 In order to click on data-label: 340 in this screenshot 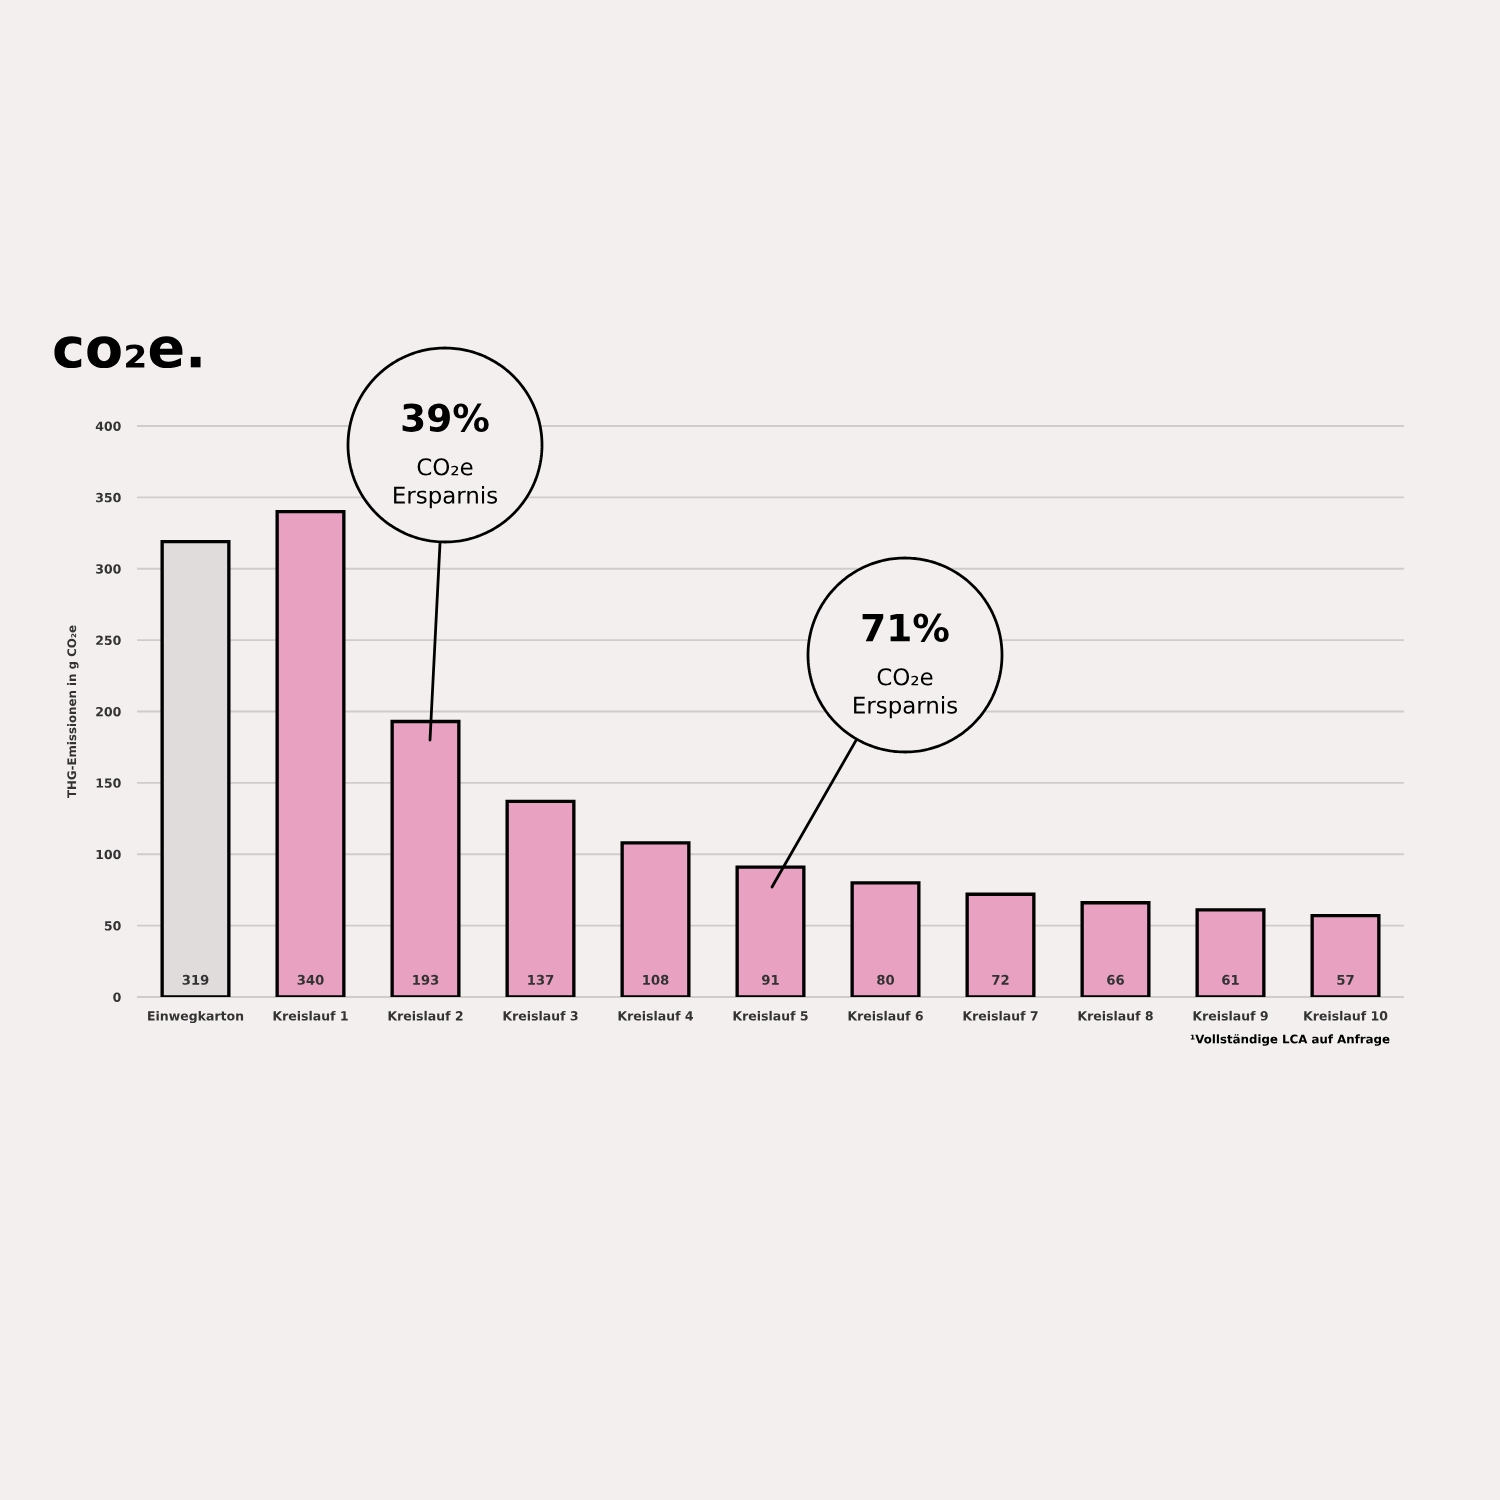, I will do `click(310, 979)`.